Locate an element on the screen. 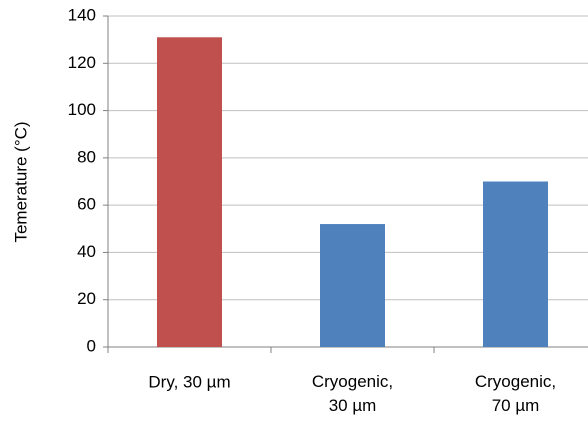  y-tick-label: 40 is located at coordinates (86, 251).